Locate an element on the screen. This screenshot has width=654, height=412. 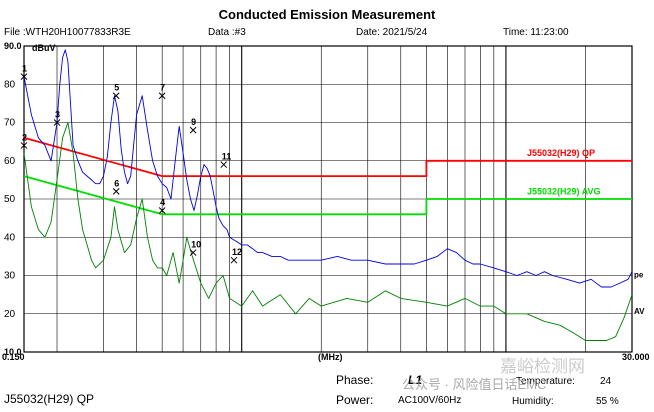
y-tick-label: 70 is located at coordinates (10, 123).